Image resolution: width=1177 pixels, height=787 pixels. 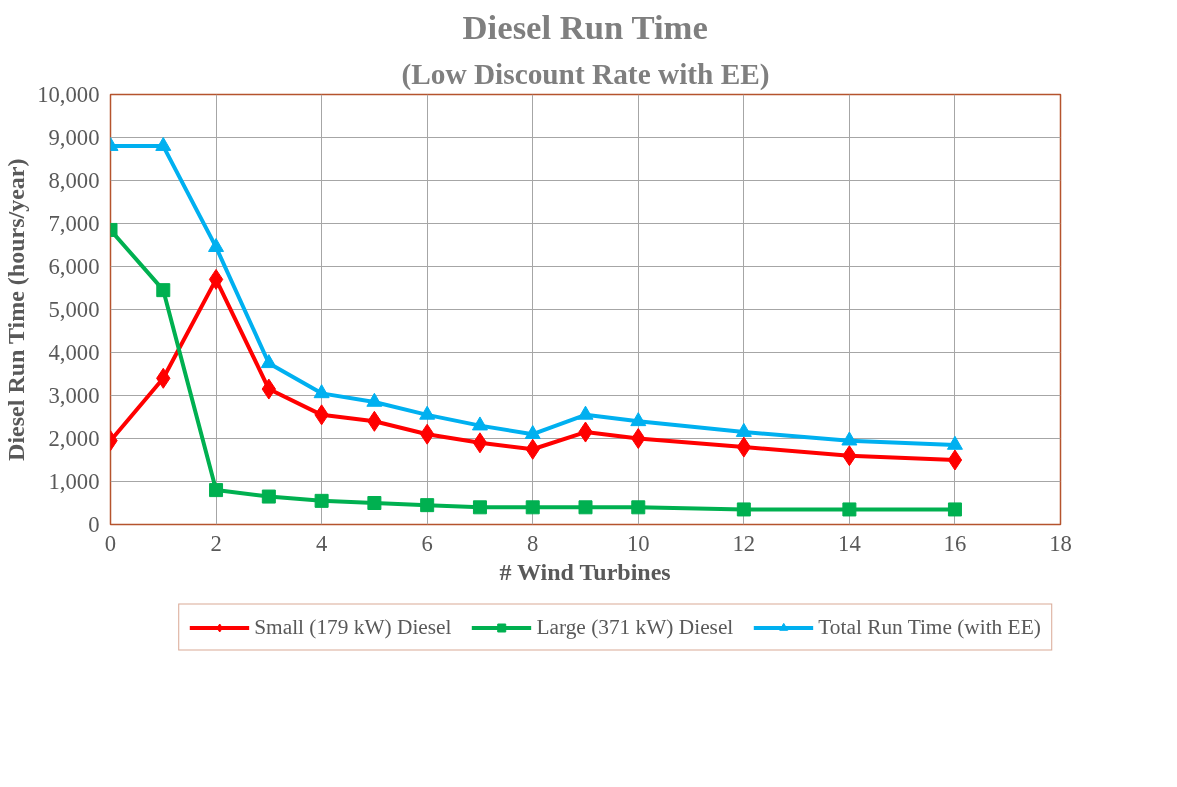 I want to click on x-axis-title: # Wind Turbines, so click(x=585, y=571).